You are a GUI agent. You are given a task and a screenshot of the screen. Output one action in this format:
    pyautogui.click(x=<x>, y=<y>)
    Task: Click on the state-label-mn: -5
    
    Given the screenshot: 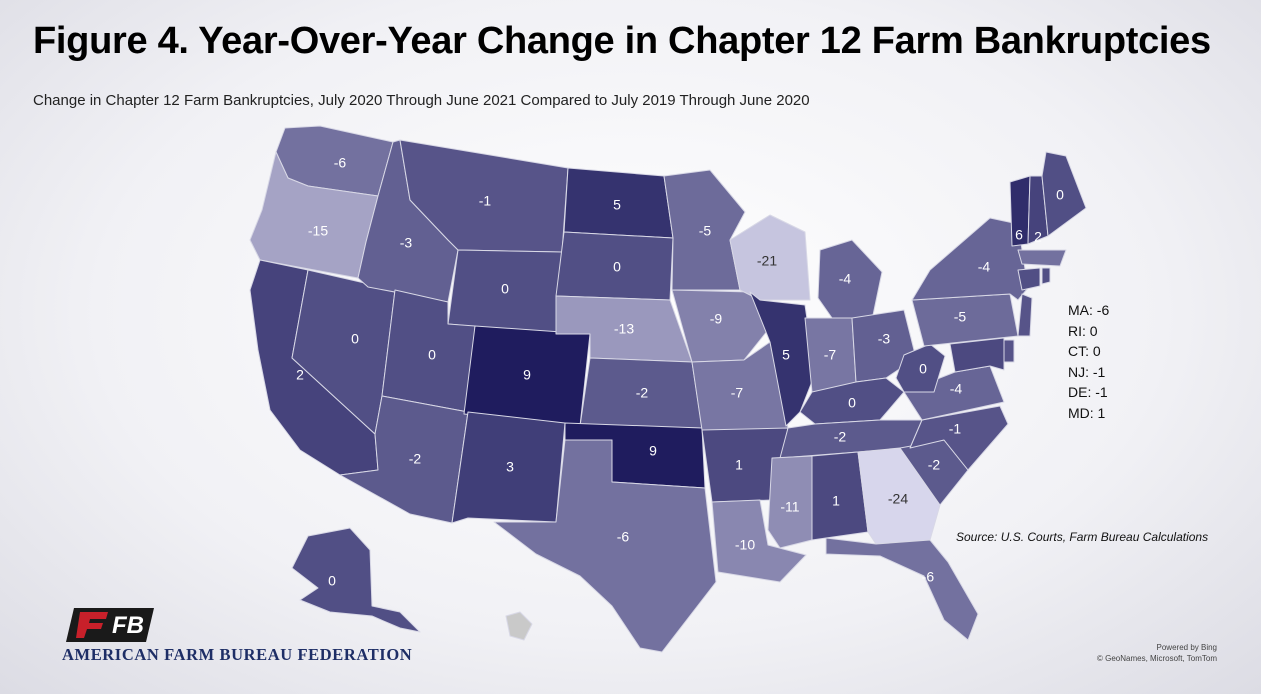 What is the action you would take?
    pyautogui.click(x=705, y=231)
    